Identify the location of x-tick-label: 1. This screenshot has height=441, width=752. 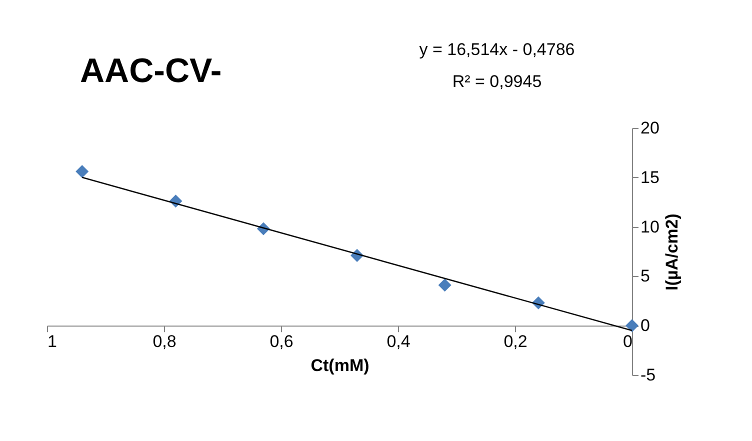
(52, 342).